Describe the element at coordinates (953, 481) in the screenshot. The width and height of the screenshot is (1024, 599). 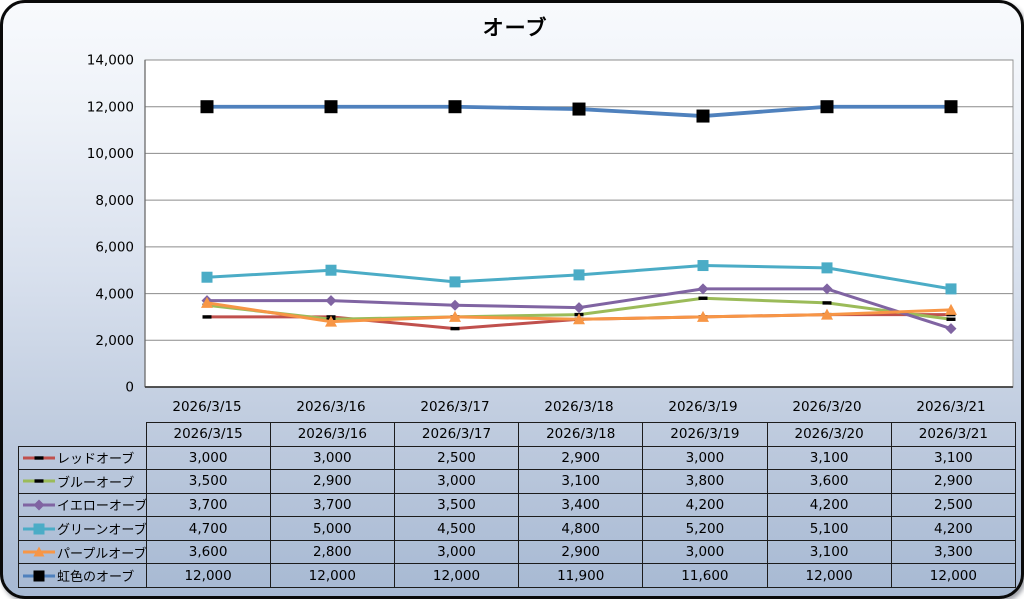
I see `table-value-cell: 2,900` at that location.